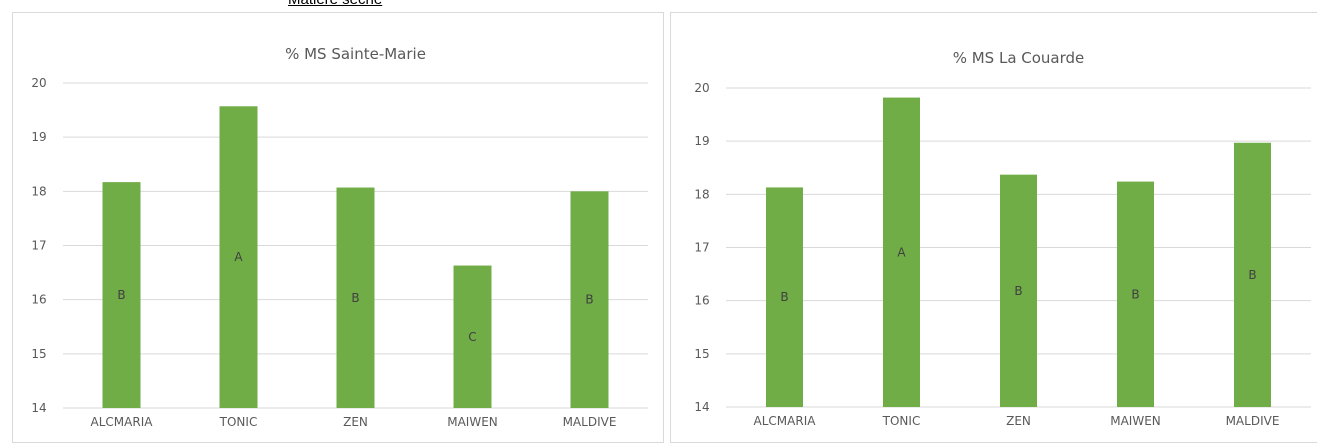 The width and height of the screenshot is (1317, 444). I want to click on page-heading: Matière sèche, so click(335, 4).